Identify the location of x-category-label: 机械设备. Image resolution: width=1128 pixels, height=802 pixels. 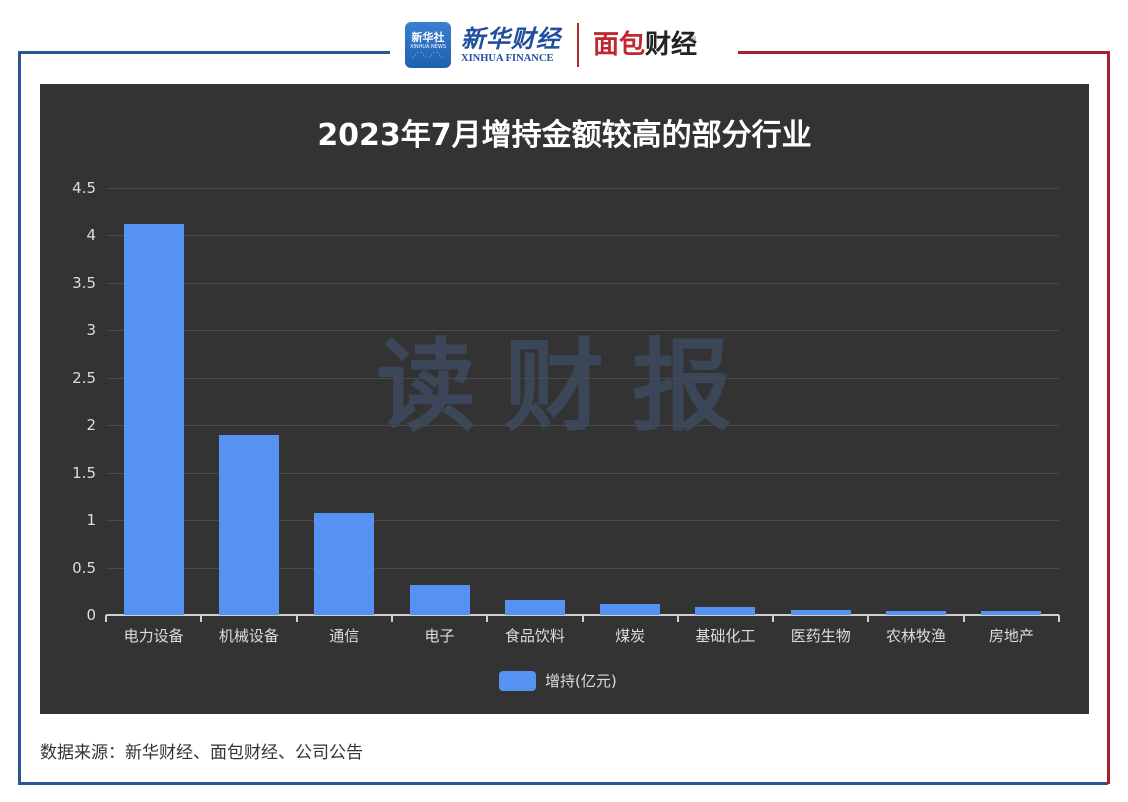
(248, 636).